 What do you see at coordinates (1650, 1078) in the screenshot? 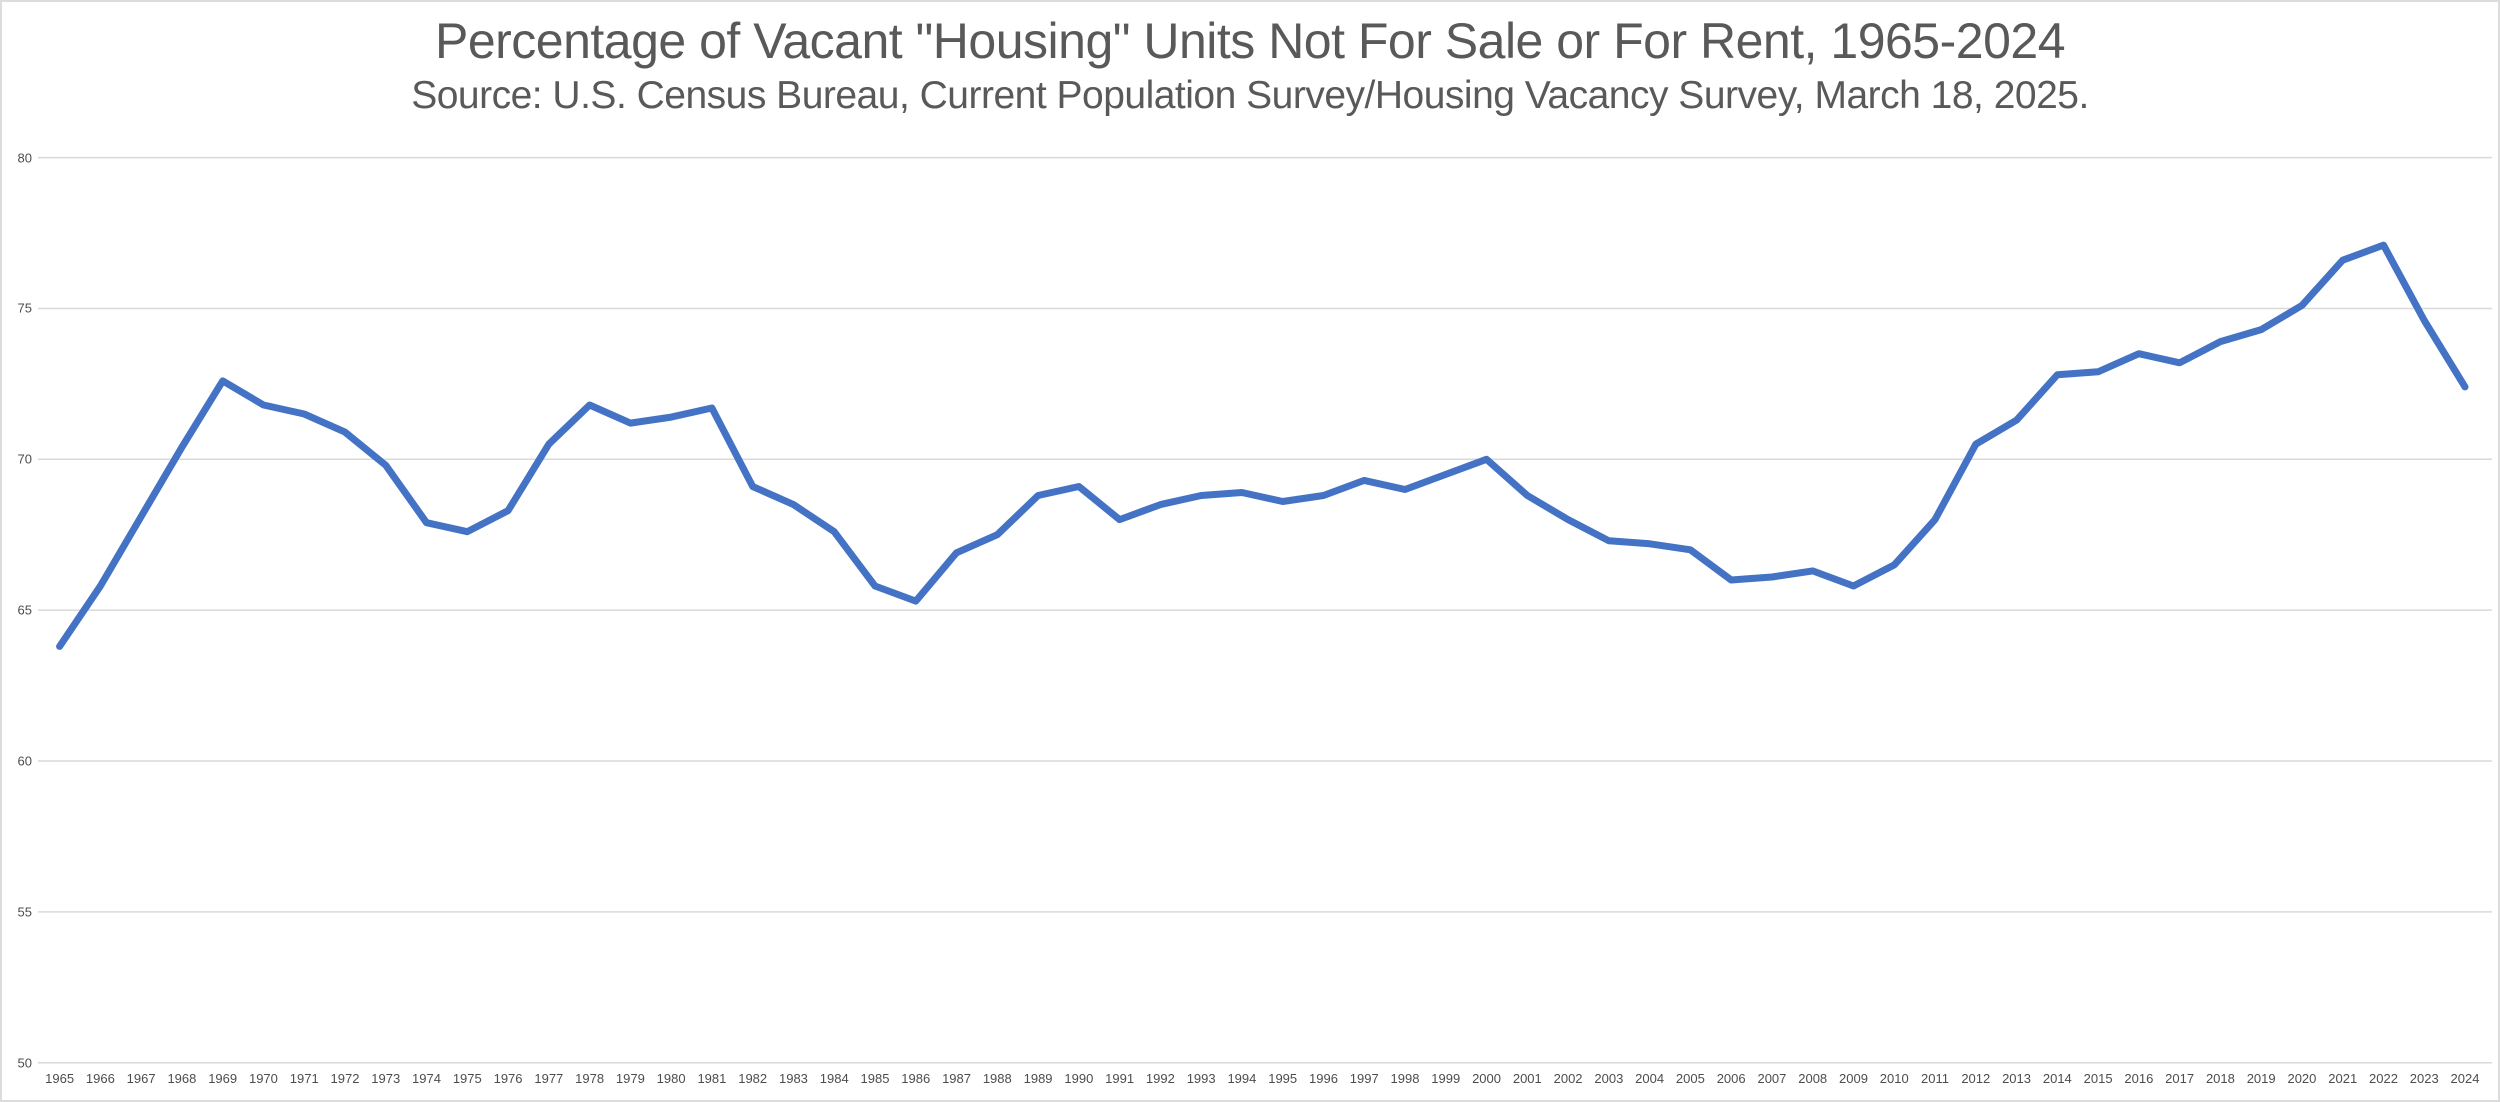
I see `x-tick-label: 2004` at bounding box center [1650, 1078].